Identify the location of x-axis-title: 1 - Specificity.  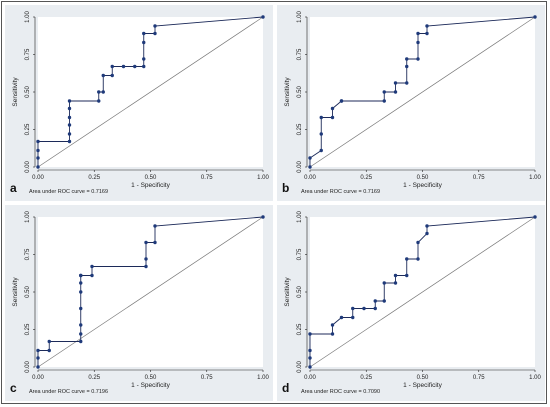
(422, 385).